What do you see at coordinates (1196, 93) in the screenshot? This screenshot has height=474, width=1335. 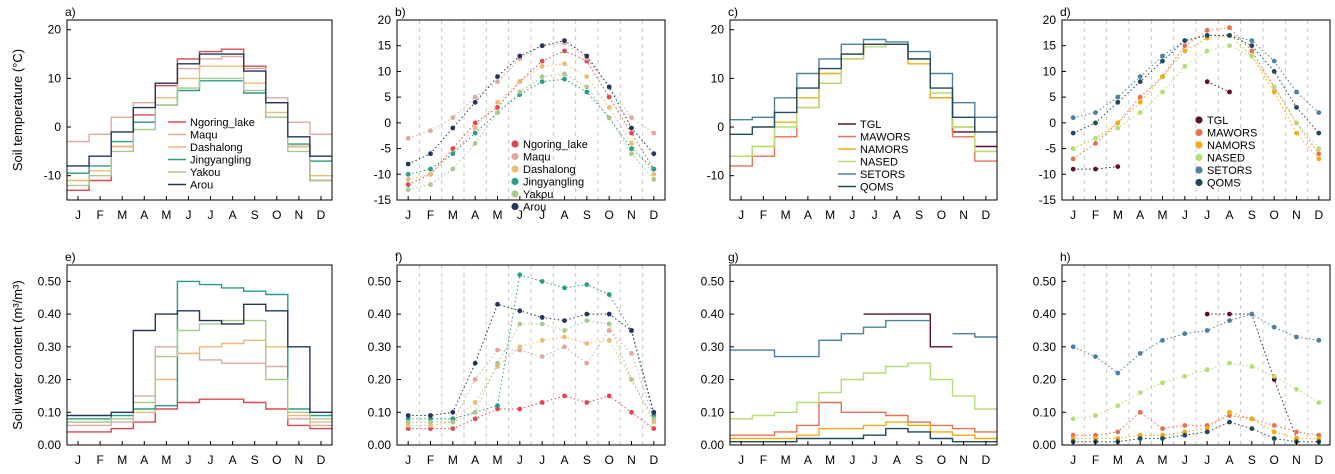 I see `series-trace-mawors` at bounding box center [1196, 93].